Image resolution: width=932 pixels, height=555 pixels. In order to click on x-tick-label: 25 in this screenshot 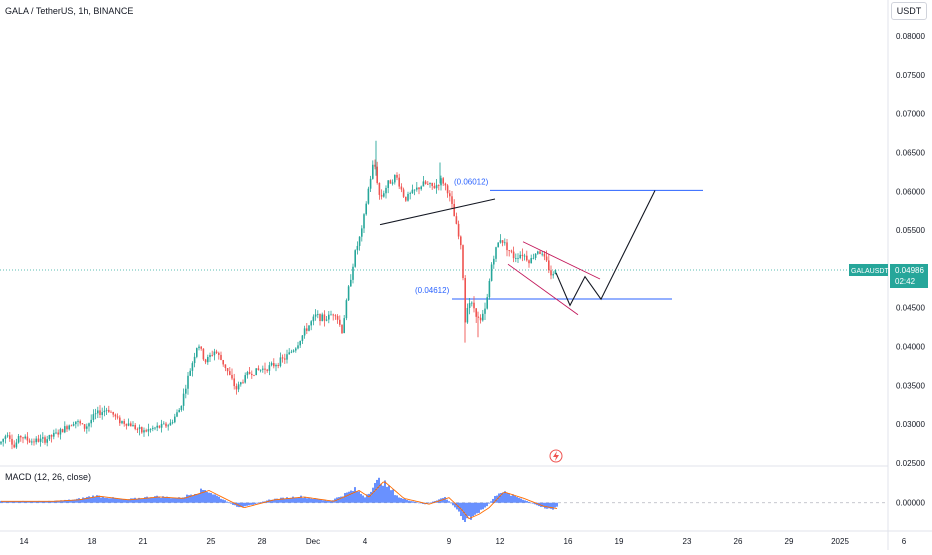, I will do `click(211, 541)`.